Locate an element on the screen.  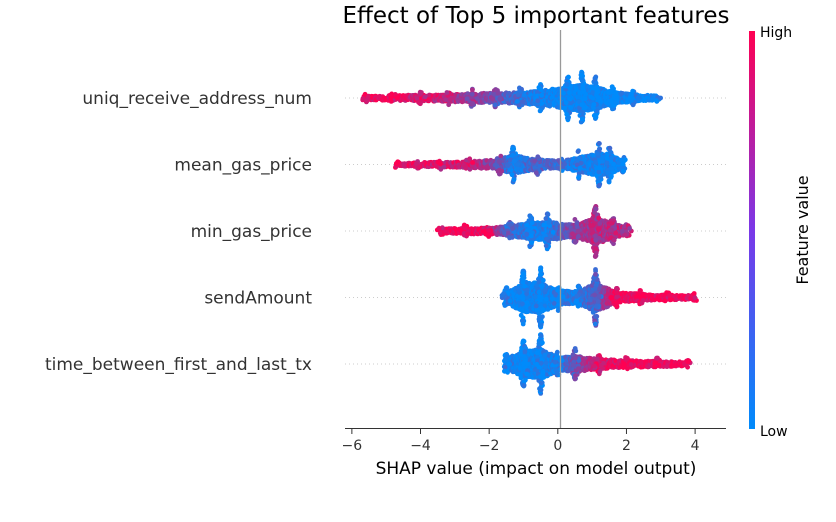
chart-title: Effect of Top 5 important features is located at coordinates (535, 16).